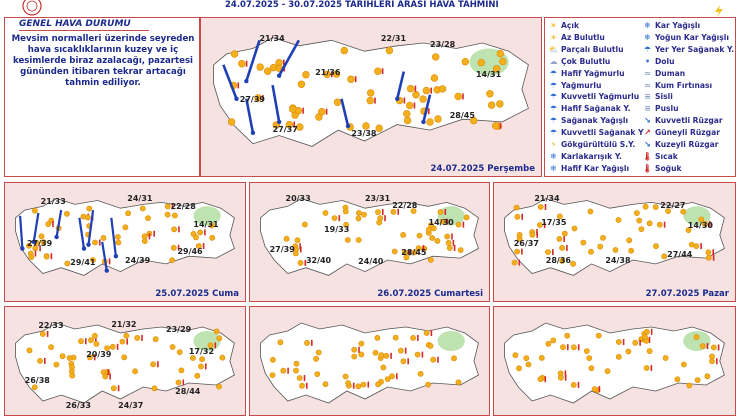 The image size is (740, 416). I want to click on map-svg, so click(369, 361).